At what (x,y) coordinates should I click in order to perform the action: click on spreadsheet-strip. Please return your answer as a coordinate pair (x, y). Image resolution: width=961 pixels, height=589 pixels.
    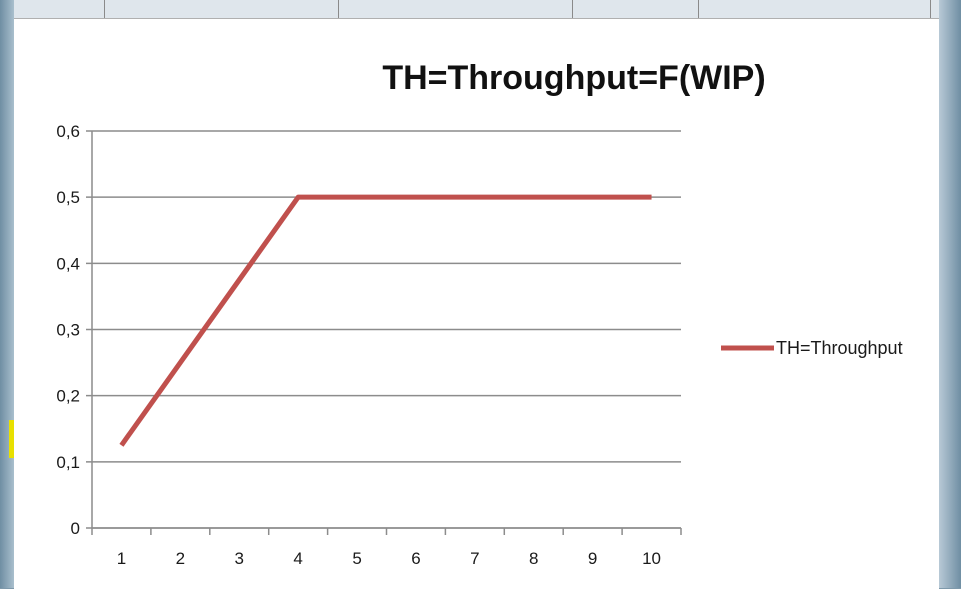
    Looking at the image, I should click on (480, 11).